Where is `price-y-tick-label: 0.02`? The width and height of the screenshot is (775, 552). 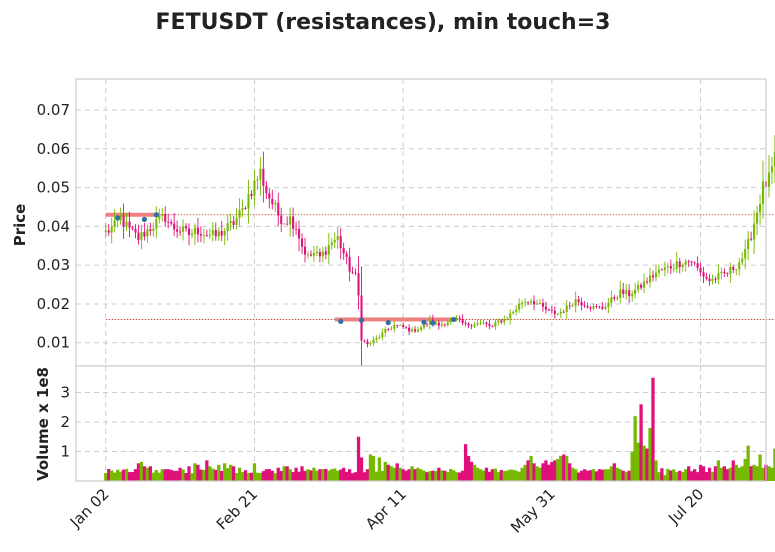 price-y-tick-label: 0.02 is located at coordinates (53, 304).